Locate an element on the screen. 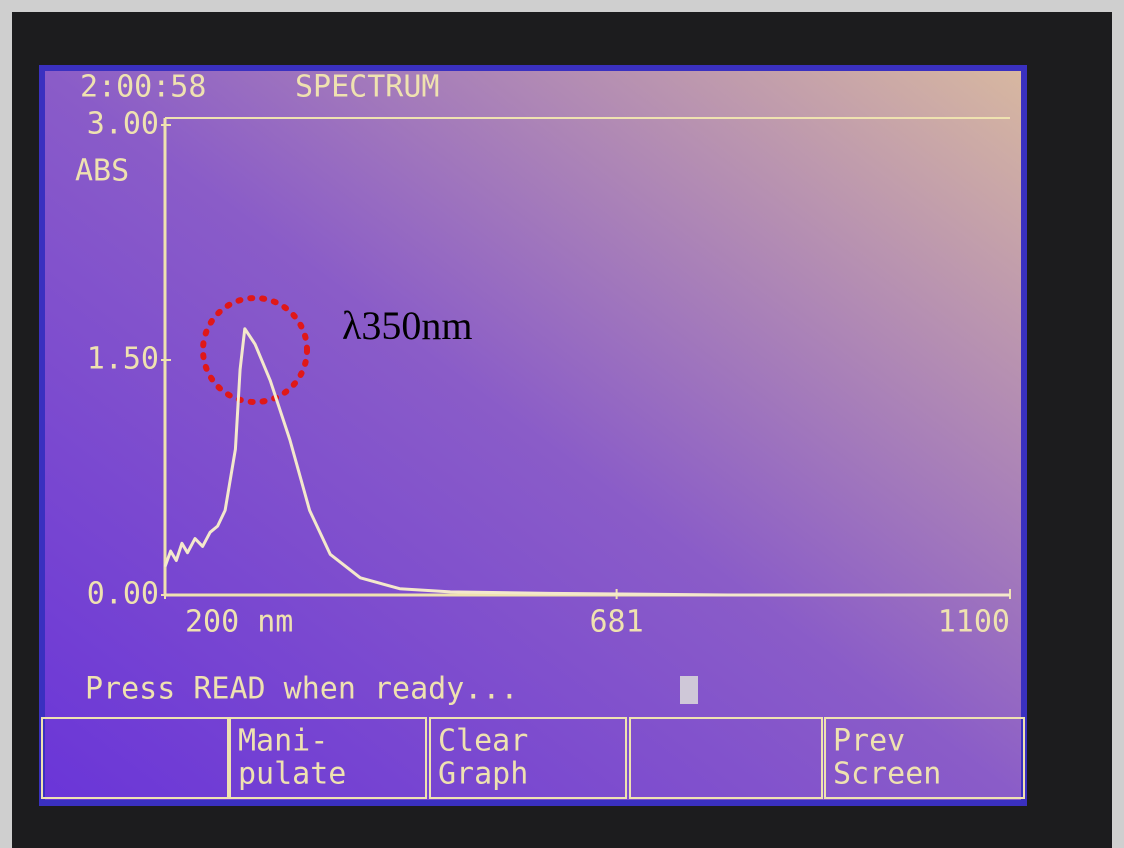 The image size is (1124, 848). header-time: 2:00:58 is located at coordinates (143, 87).